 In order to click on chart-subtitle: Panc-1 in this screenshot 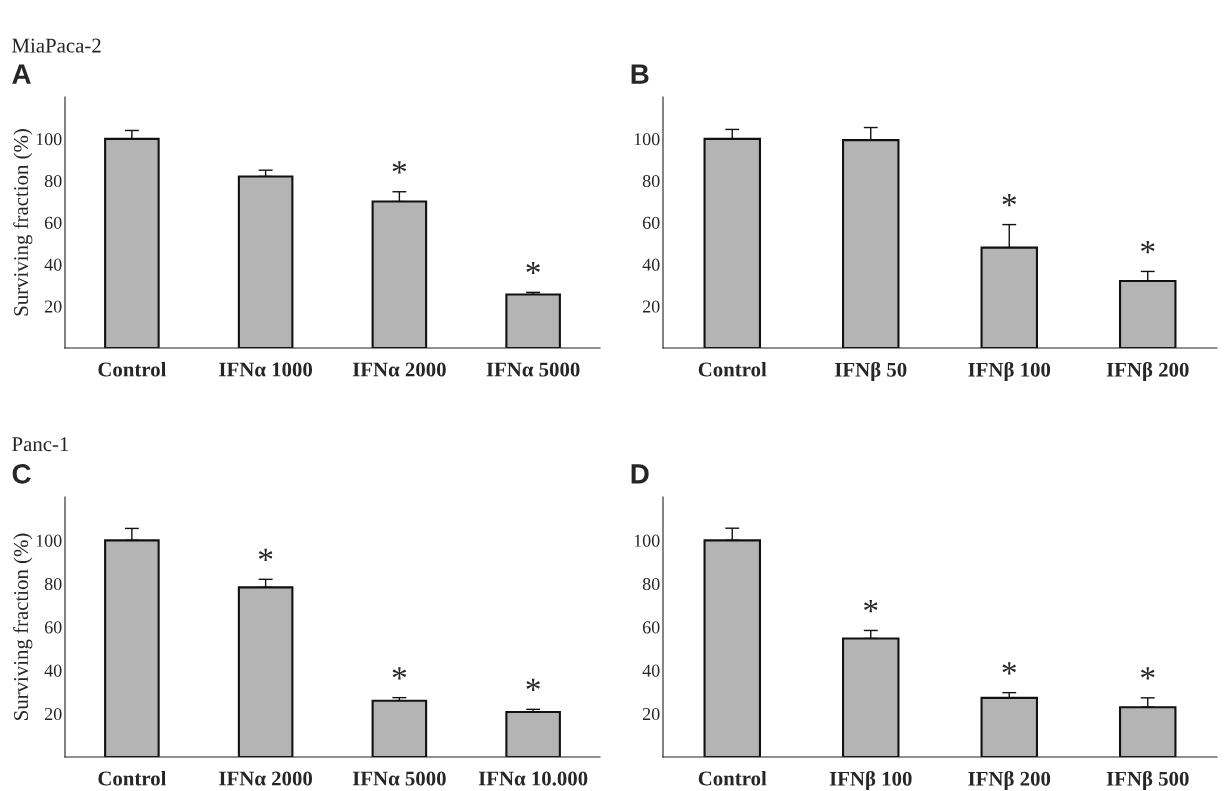, I will do `click(40, 444)`.